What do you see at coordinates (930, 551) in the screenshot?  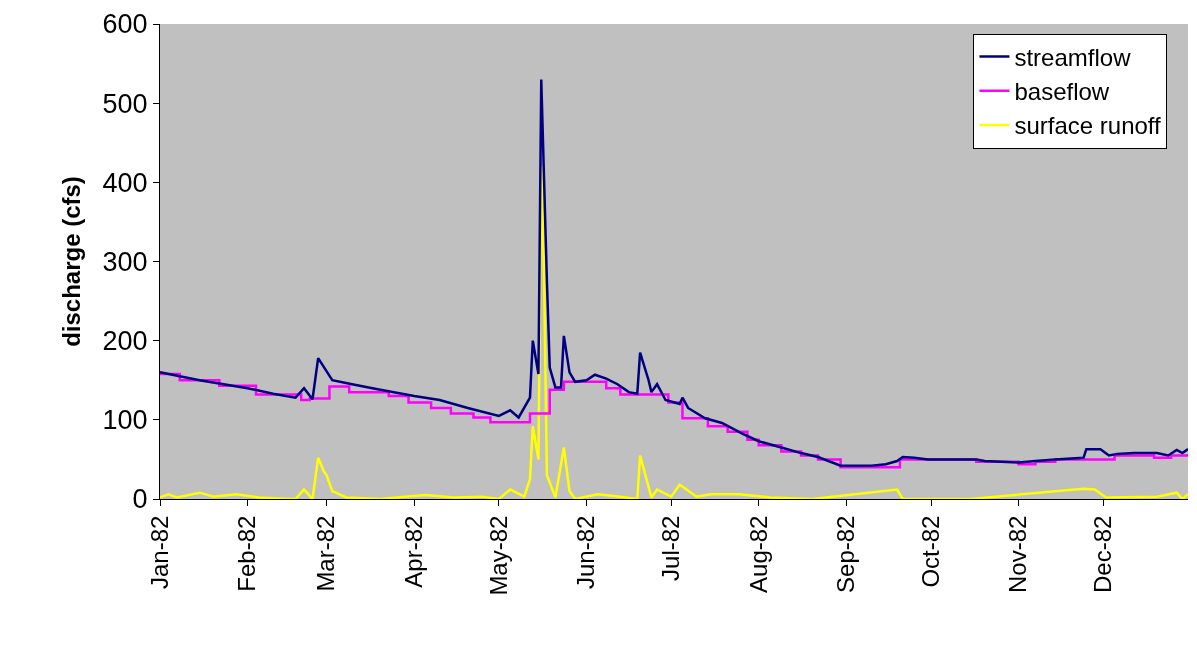 I see `x-tick-label: Oct-82` at bounding box center [930, 551].